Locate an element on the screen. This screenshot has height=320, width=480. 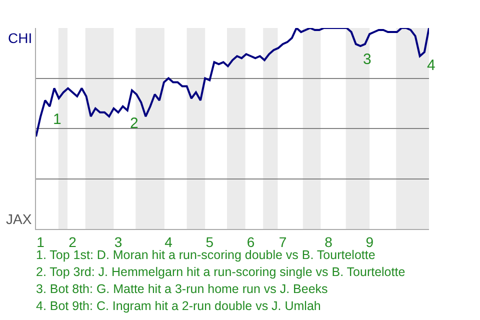
text: JAX is located at coordinates (19, 219).